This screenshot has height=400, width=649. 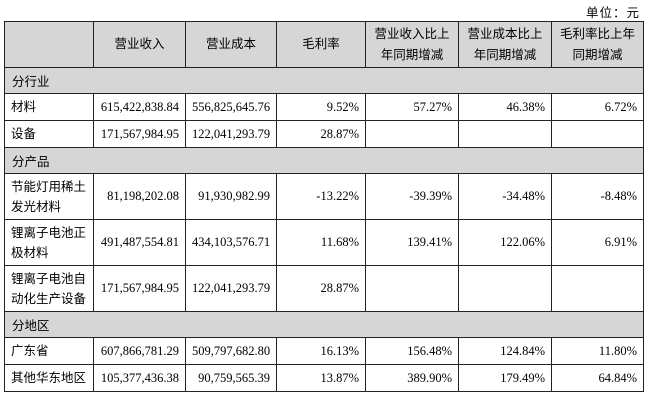 I want to click on value-cell: 105,377,436.38, so click(x=139, y=378).